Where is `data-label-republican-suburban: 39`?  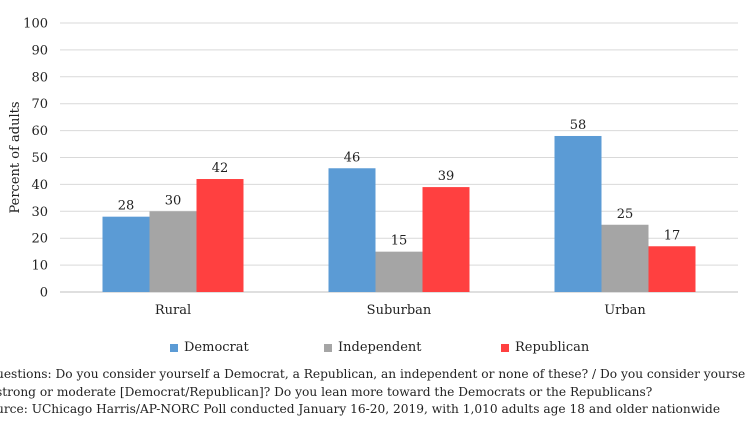 data-label-republican-suburban: 39 is located at coordinates (446, 176).